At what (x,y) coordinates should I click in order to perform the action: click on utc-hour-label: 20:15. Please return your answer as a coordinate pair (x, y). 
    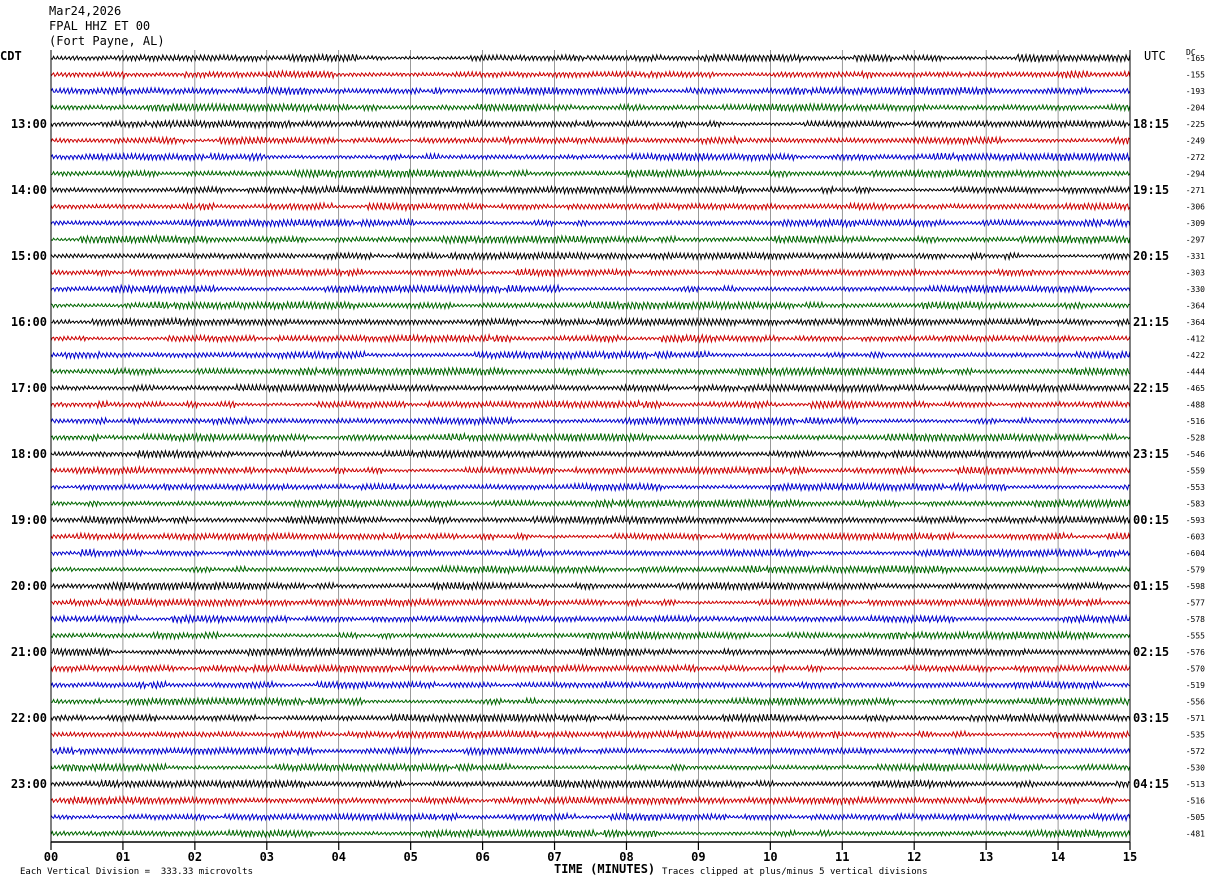
    Looking at the image, I should click on (1151, 256).